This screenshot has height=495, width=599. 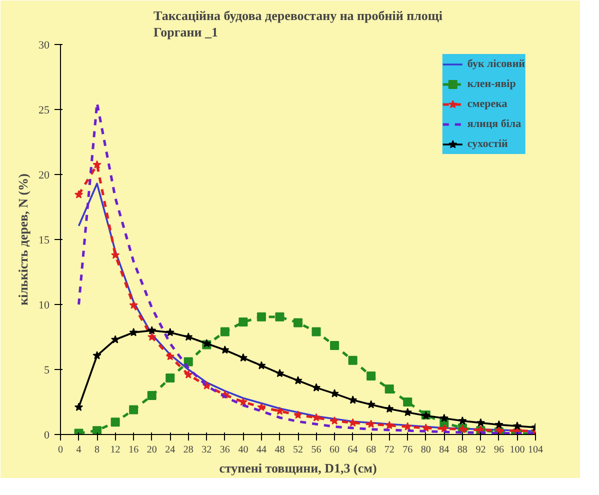 What do you see at coordinates (335, 450) in the screenshot?
I see `x-tick-label: 60` at bounding box center [335, 450].